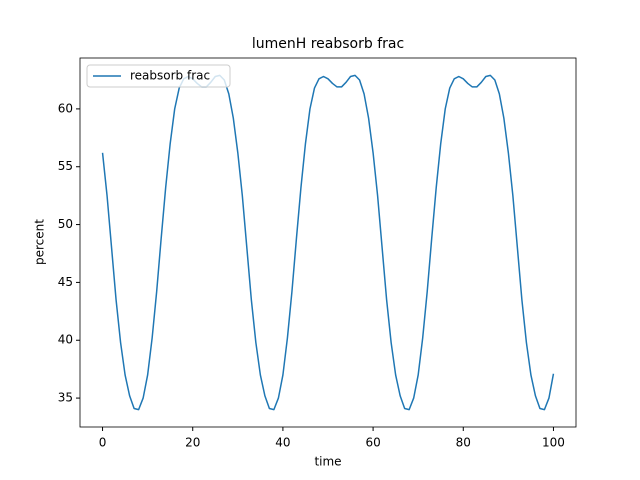 The height and width of the screenshot is (480, 640). I want to click on y-axis-label: percent, so click(40, 242).